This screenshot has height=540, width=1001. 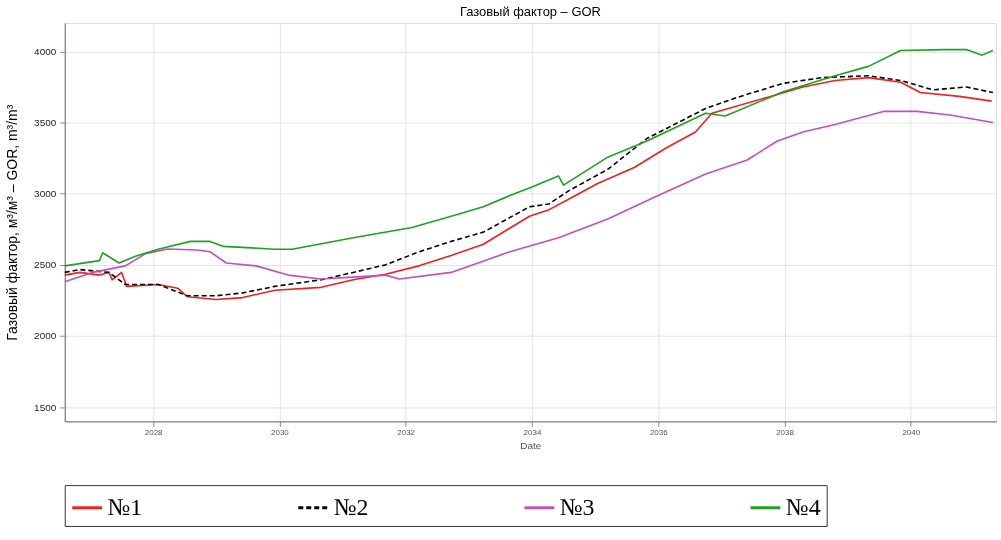 I want to click on legend-label: №1, so click(x=125, y=506).